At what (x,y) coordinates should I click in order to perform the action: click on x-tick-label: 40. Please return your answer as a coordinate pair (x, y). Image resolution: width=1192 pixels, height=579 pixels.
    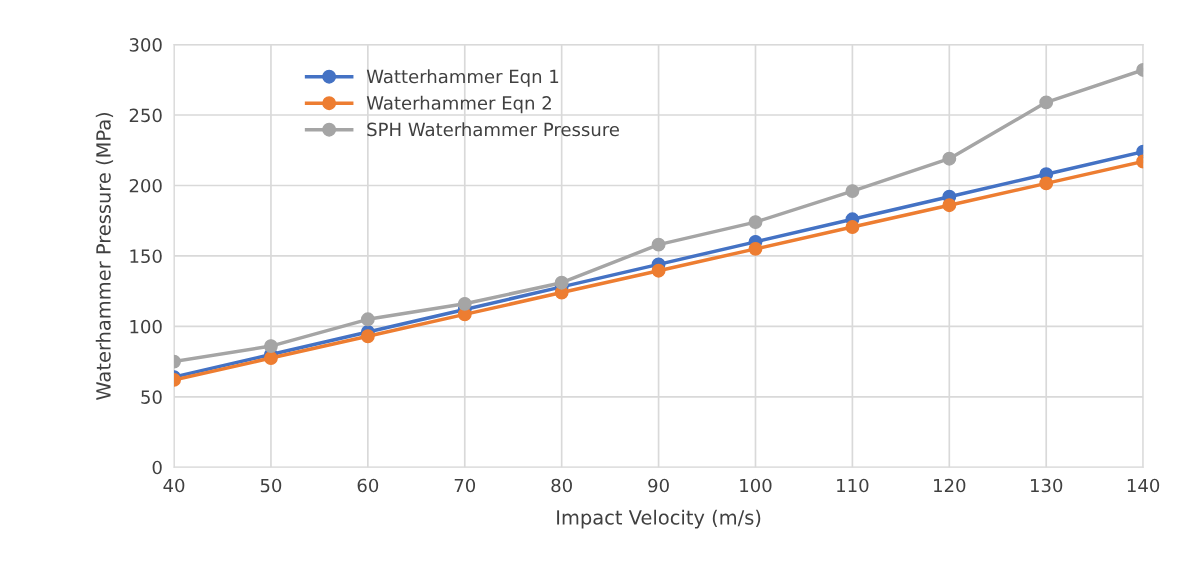
    Looking at the image, I should click on (174, 485).